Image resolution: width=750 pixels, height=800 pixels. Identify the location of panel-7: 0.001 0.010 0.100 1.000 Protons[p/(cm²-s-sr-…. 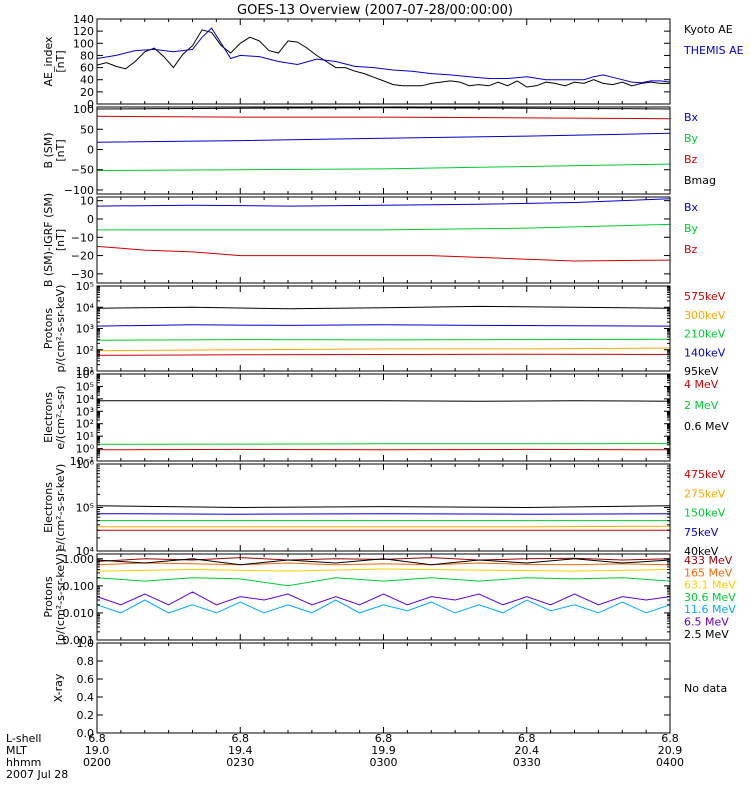
(389, 598).